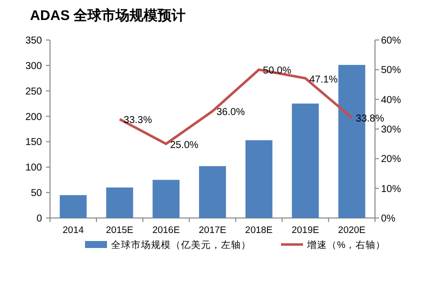 The height and width of the screenshot is (288, 444). I want to click on y2-tick-label: 10%, so click(391, 189).